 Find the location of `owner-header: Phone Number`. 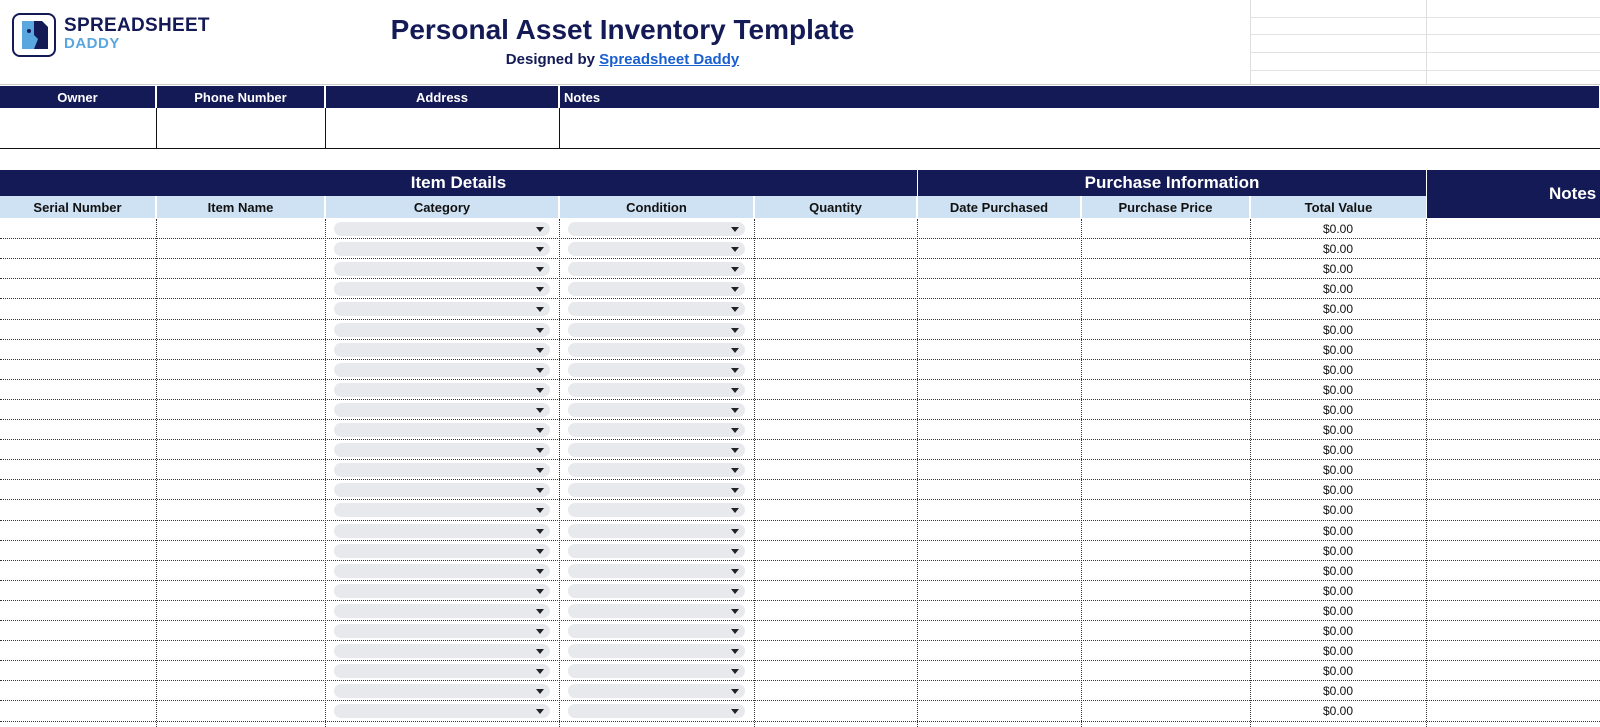

owner-header: Phone Number is located at coordinates (240, 97).